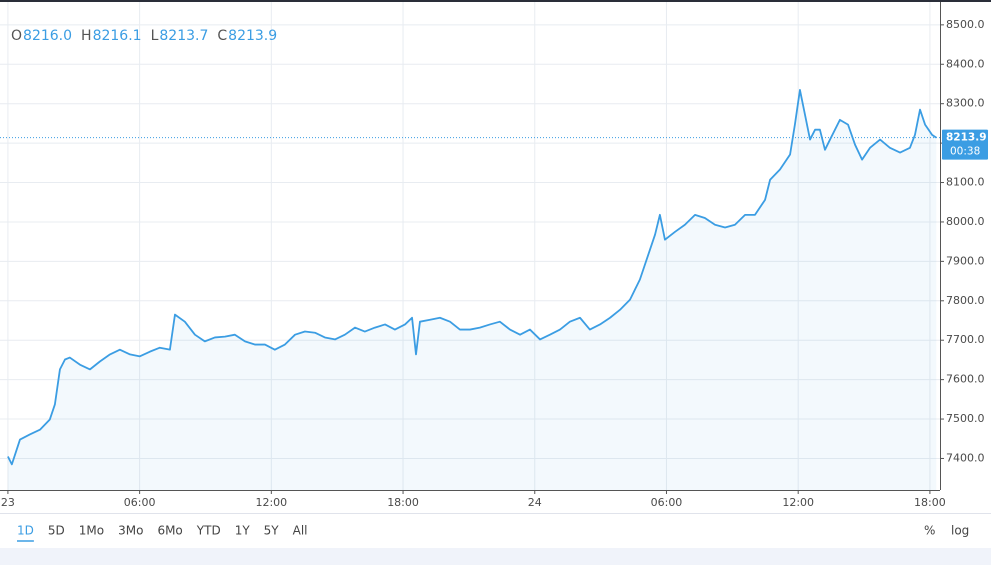 The height and width of the screenshot is (565, 991). I want to click on ohlc-key: H, so click(86, 36).